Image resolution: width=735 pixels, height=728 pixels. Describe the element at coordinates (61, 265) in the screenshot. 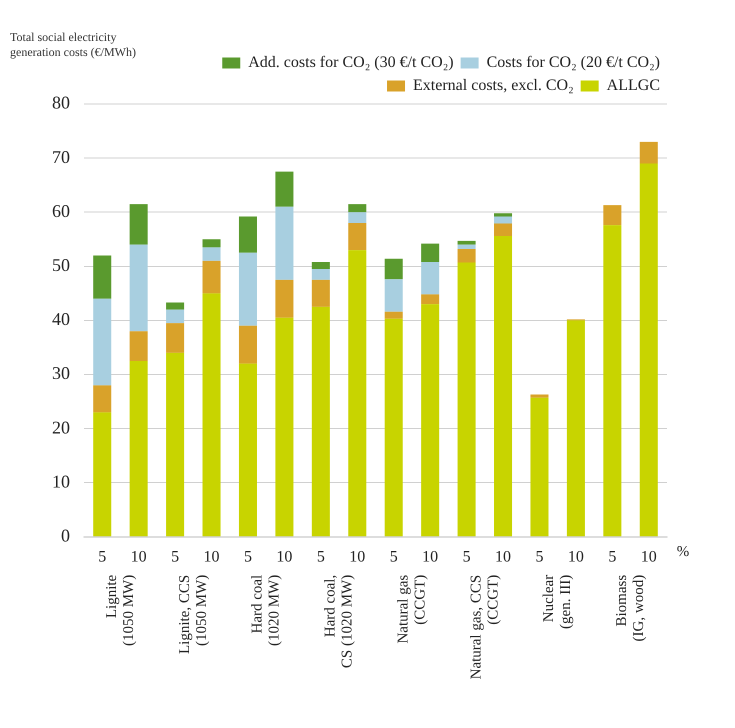

I see `y-tick-label: 50` at that location.